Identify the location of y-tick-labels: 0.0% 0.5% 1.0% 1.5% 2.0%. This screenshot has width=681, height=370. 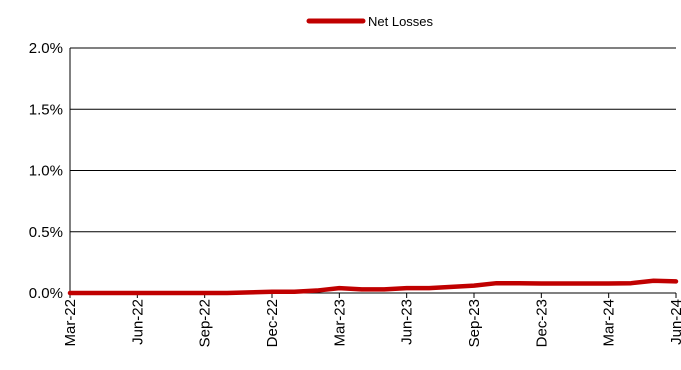
(46, 171).